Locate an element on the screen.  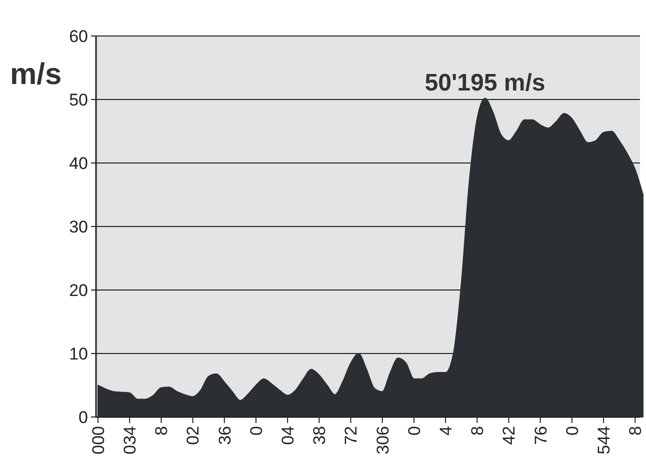
y-tick-label: 30 is located at coordinates (78, 226).